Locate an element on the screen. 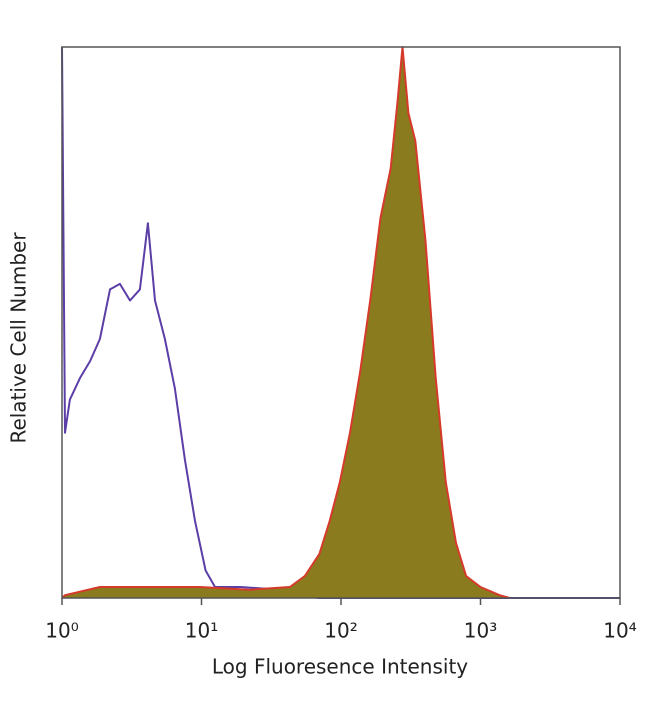 This screenshot has height=704, width=650. x-tick-label: 10³ is located at coordinates (480, 631).